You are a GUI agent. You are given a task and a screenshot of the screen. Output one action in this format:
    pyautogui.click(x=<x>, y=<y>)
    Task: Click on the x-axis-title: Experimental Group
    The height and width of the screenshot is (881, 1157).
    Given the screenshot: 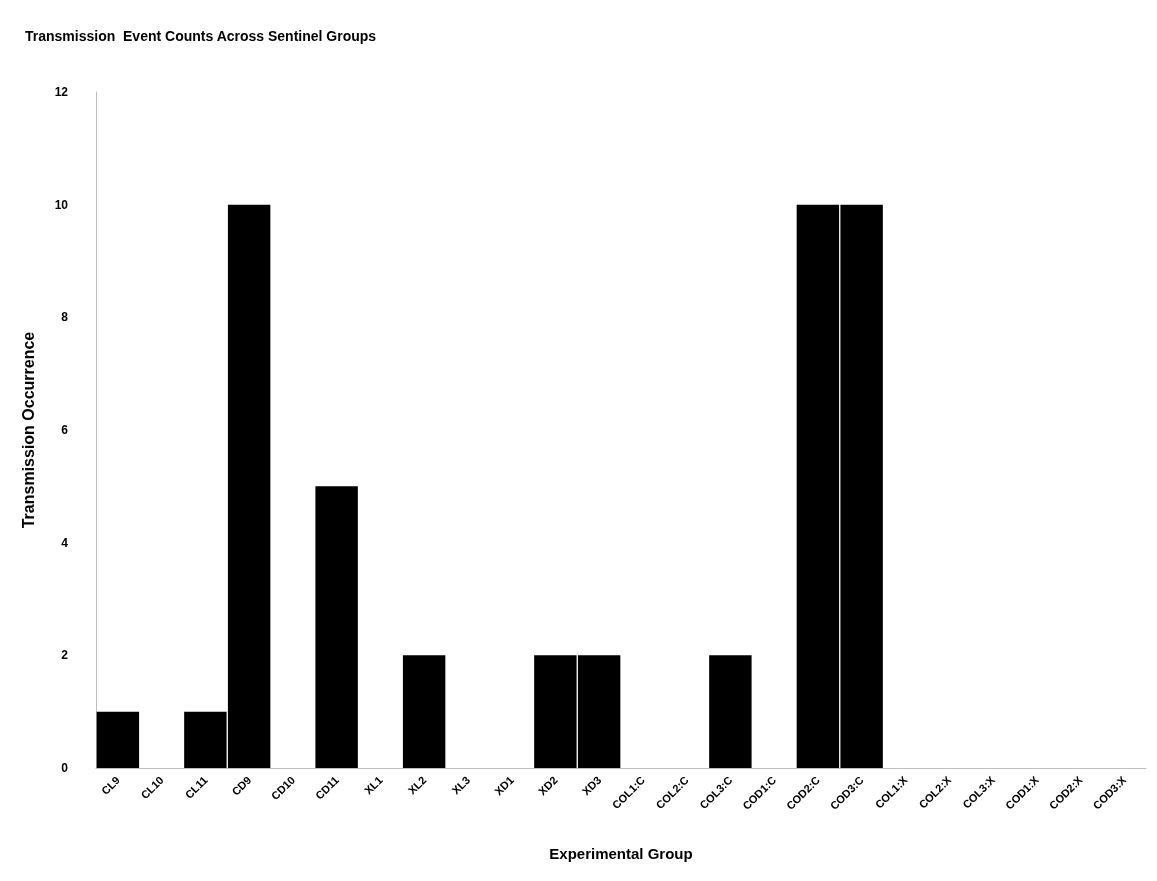 What is the action you would take?
    pyautogui.click(x=621, y=853)
    